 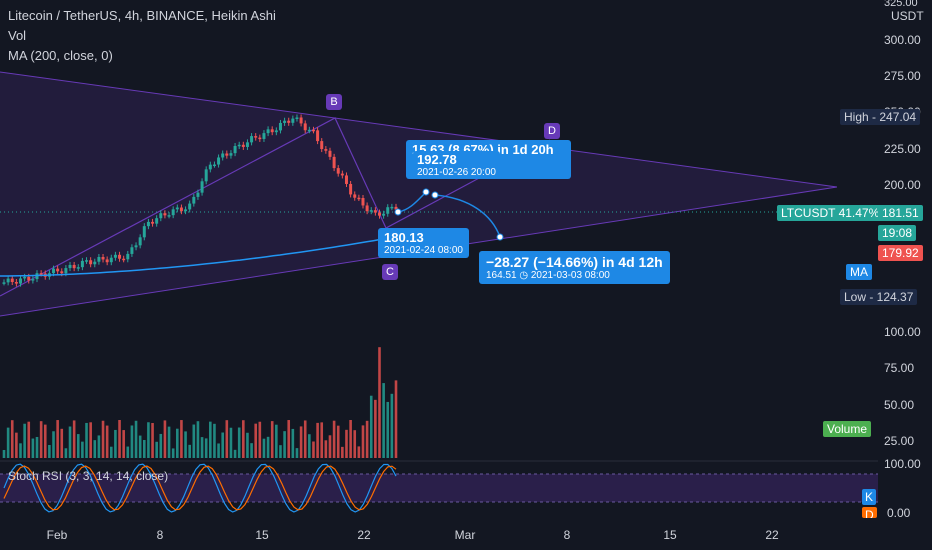 What do you see at coordinates (200, 256) in the screenshot?
I see `ma200-line` at bounding box center [200, 256].